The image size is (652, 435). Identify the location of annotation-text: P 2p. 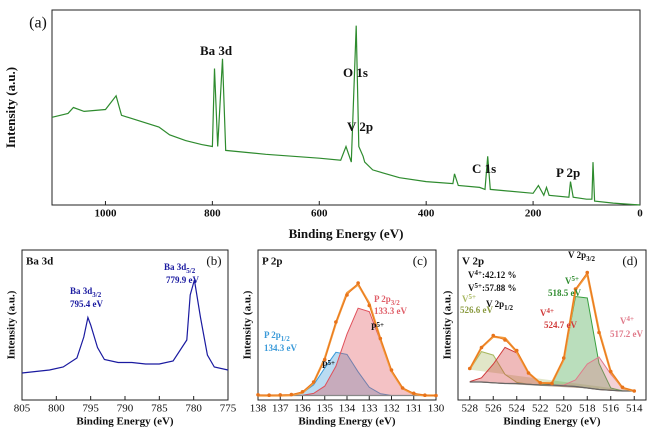
(382, 299).